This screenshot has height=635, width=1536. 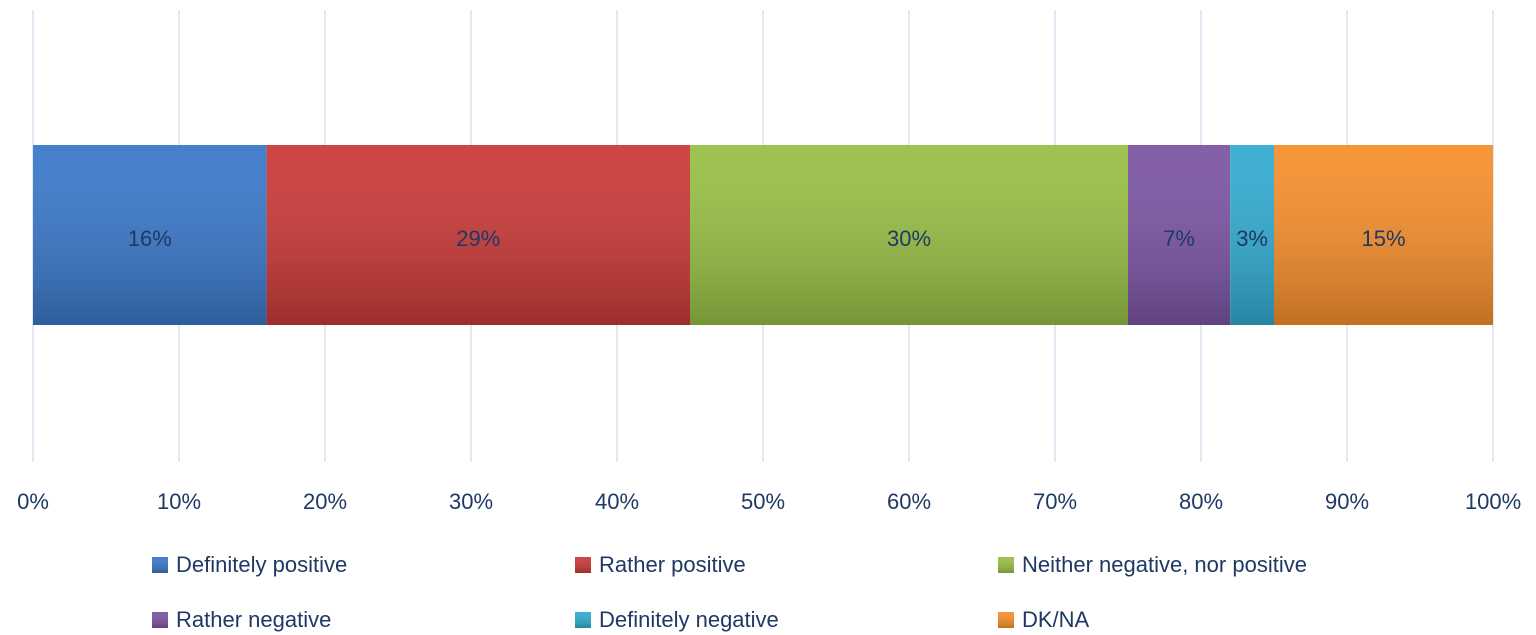 I want to click on x-tick-label: 10%, so click(x=179, y=501).